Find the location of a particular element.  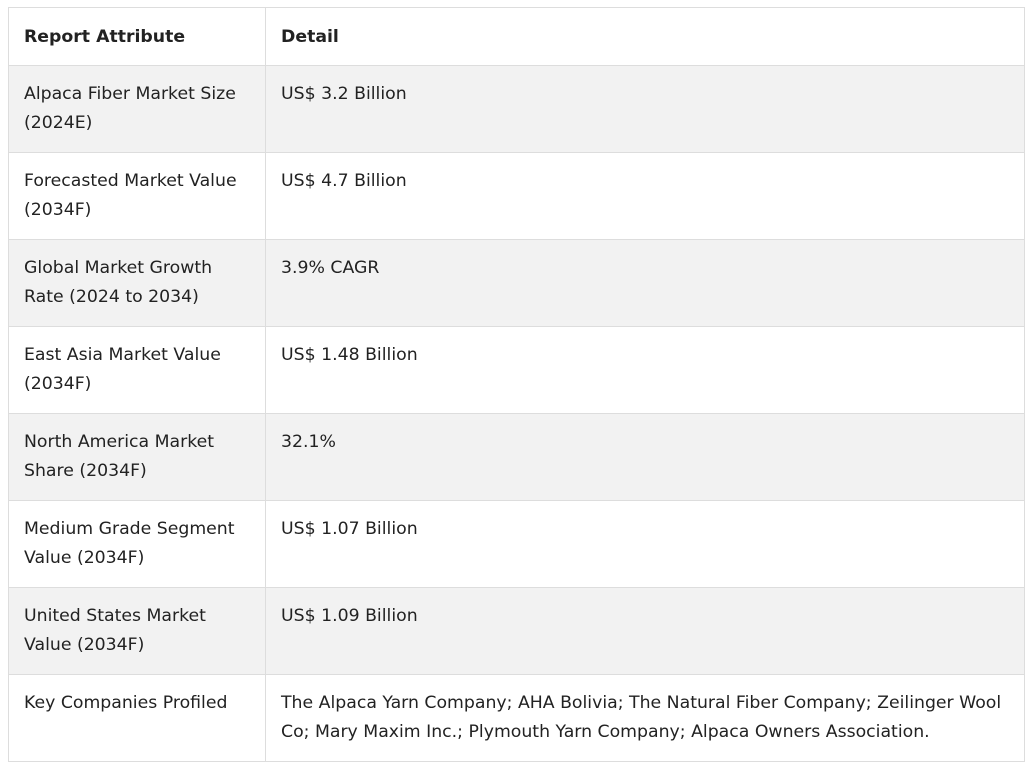

table-header-row: Report Attribute Detail is located at coordinates (516, 36).